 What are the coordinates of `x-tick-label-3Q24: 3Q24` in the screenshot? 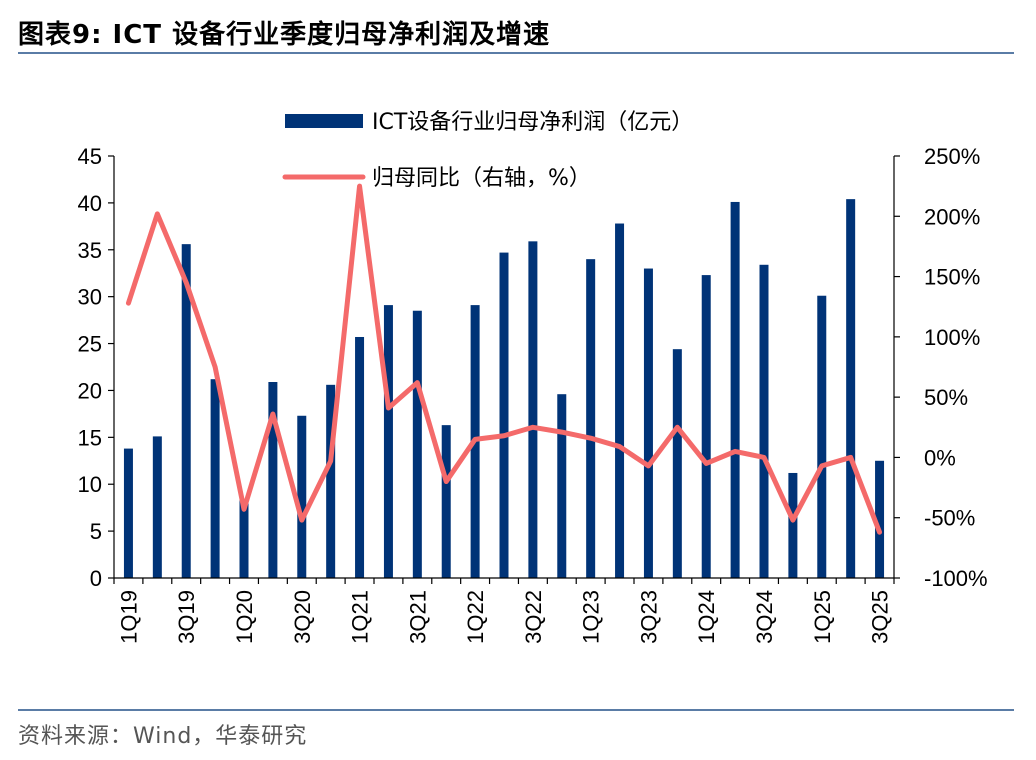 It's located at (764, 617).